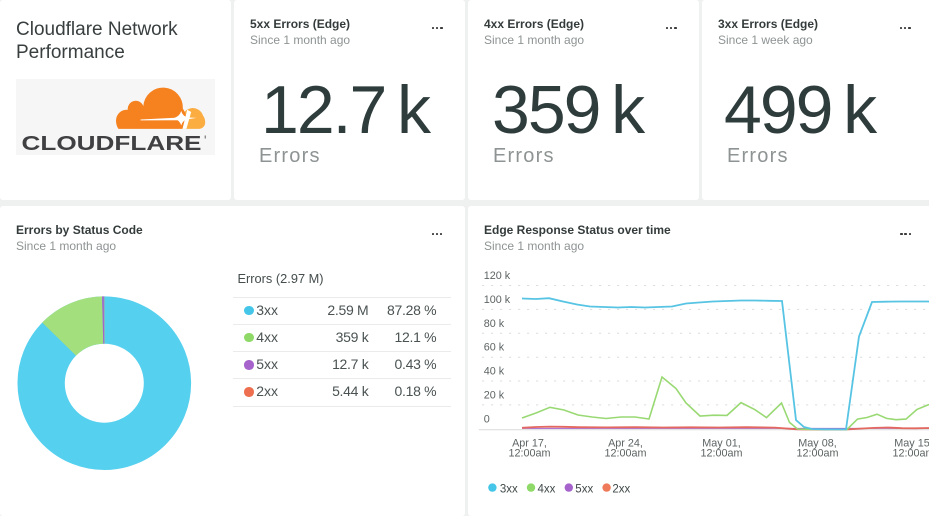 The height and width of the screenshot is (516, 929). I want to click on svg-text: 80 k, so click(494, 324).